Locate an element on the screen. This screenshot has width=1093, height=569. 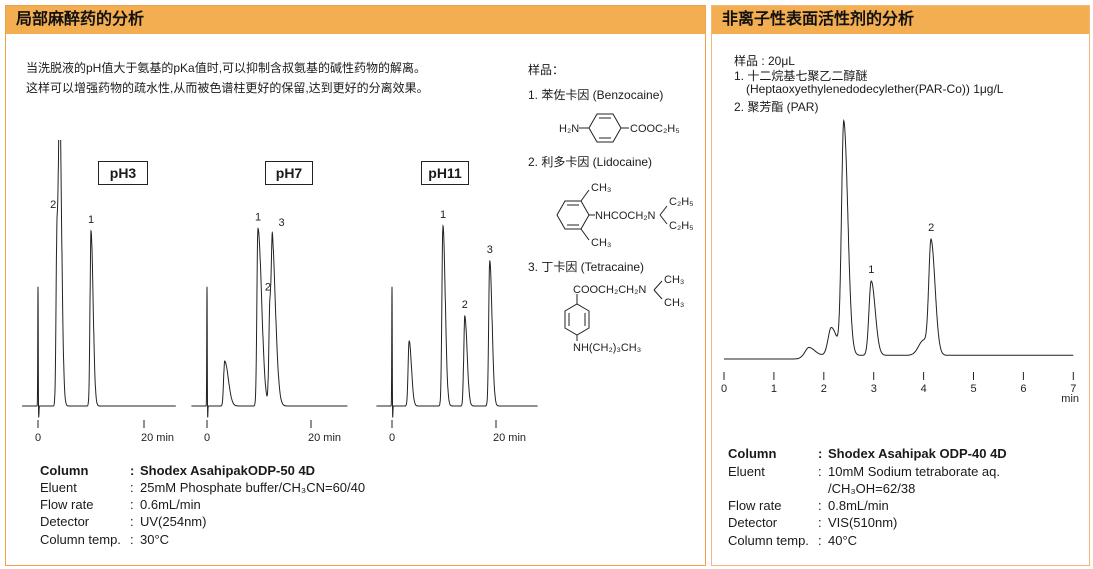
x-tick-label: 6 is located at coordinates (1023, 389).